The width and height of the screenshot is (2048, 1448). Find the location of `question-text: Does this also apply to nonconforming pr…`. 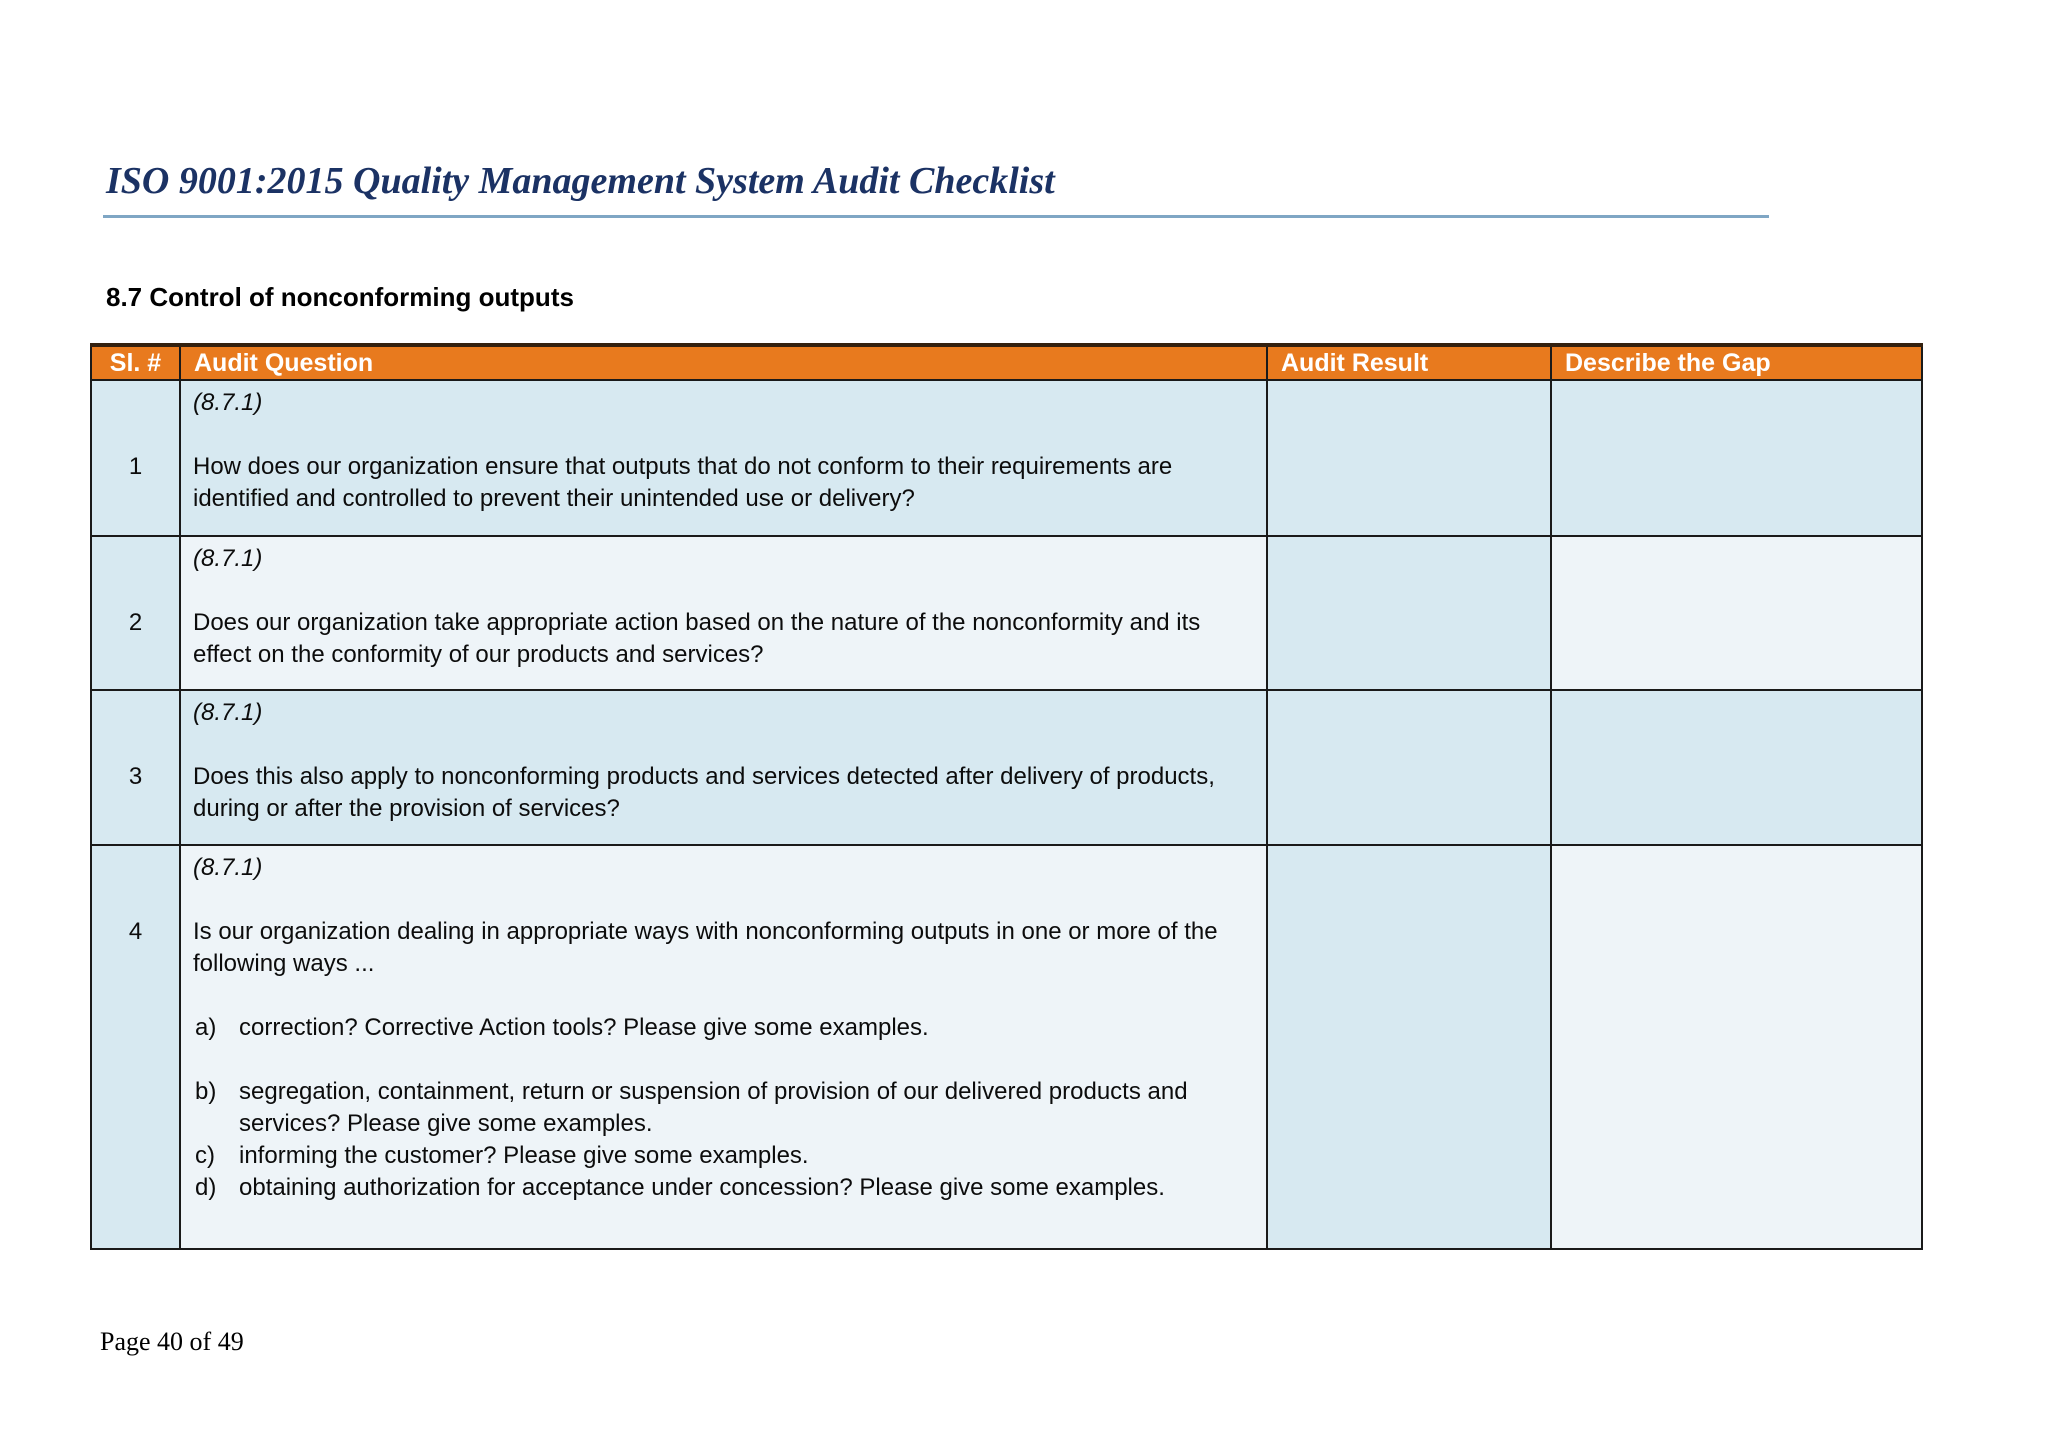

question-text: Does this also apply to nonconforming pr… is located at coordinates (704, 792).